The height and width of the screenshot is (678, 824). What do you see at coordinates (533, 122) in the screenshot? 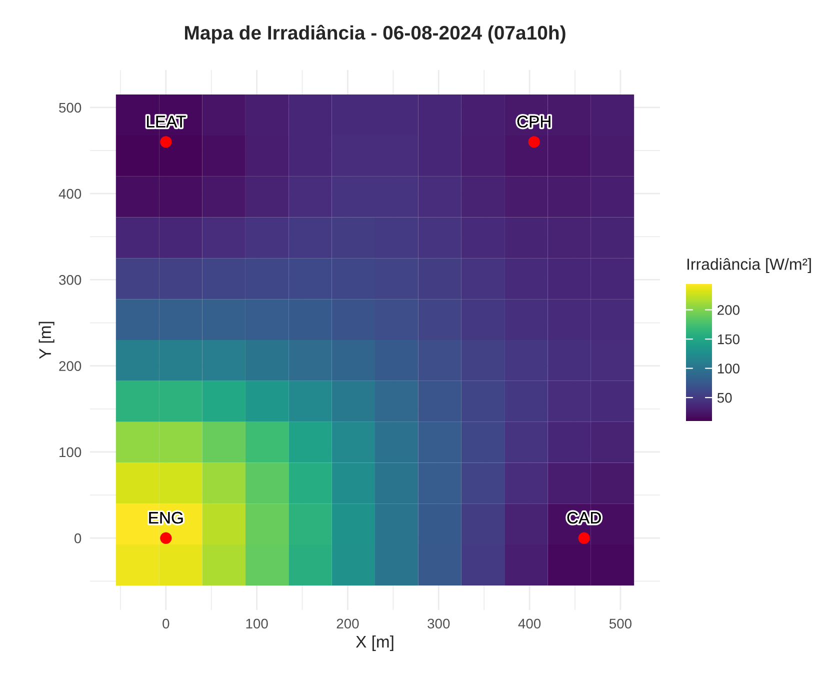
I see `annotation: CPH` at bounding box center [533, 122].